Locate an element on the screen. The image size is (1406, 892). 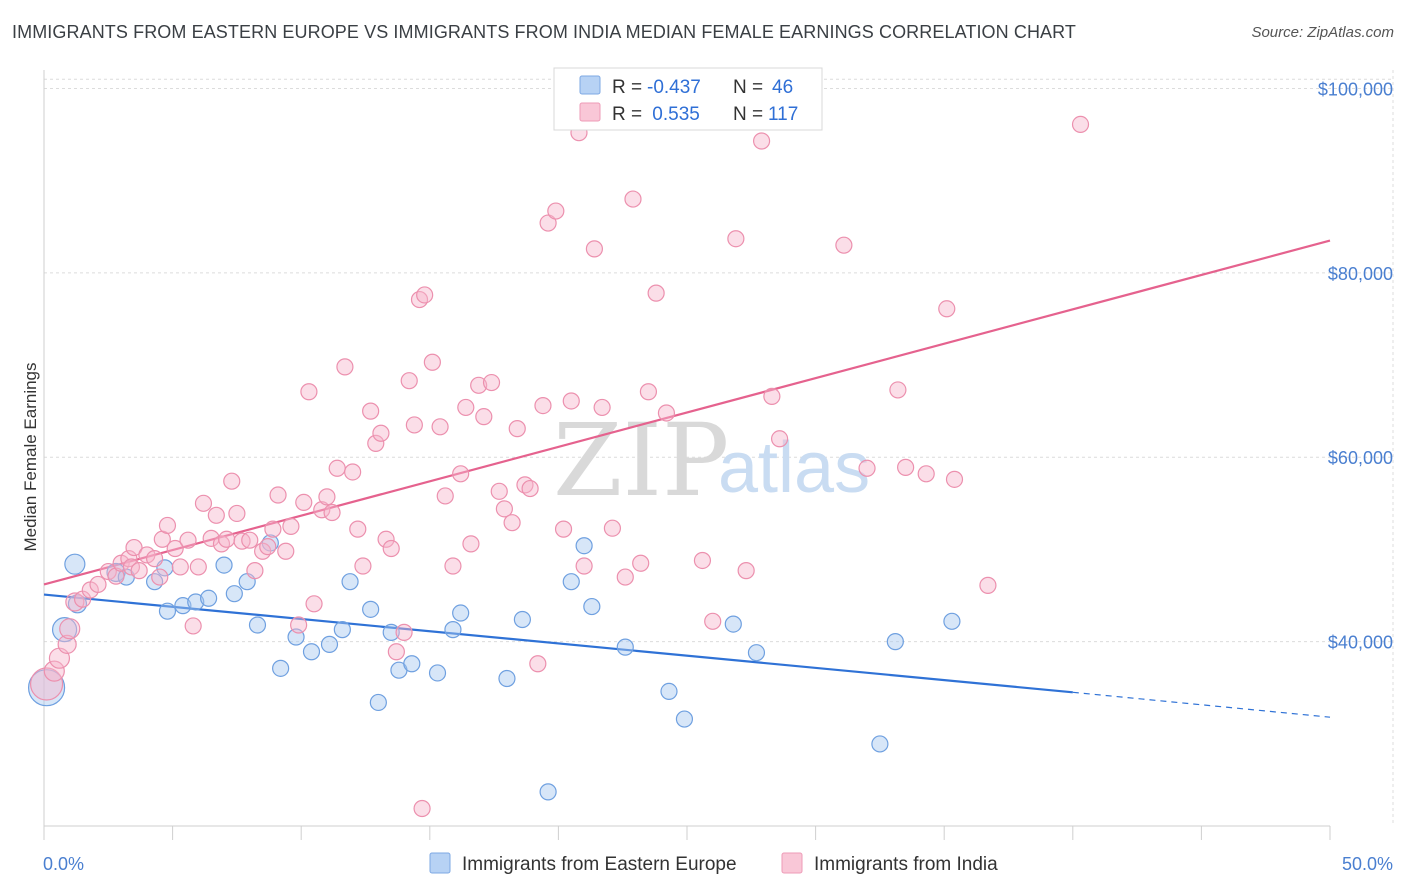
source-label: Source: ZipAtlas.com is located at coordinates (1322, 32).